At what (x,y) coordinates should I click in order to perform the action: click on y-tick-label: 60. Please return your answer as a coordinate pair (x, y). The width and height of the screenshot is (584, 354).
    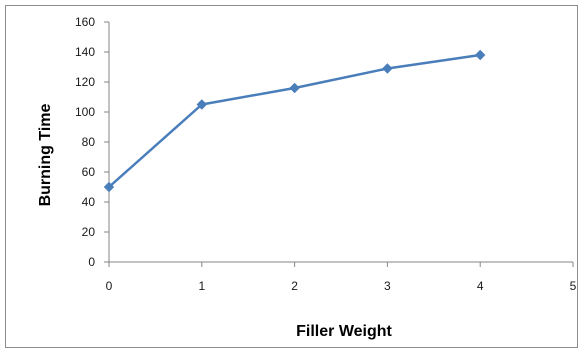
    Looking at the image, I should click on (89, 172).